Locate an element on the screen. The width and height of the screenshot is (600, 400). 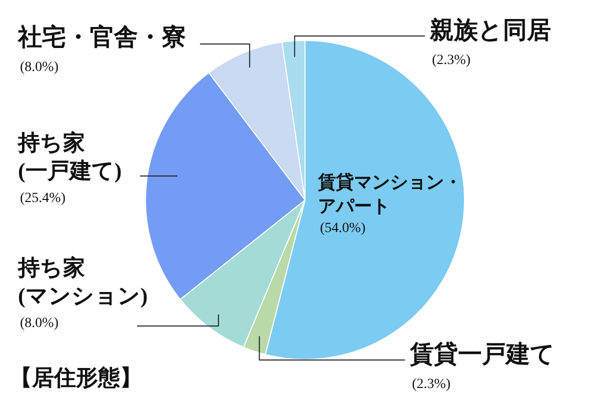
slice-label: 持ち家(一戸建て) is located at coordinates (69, 156).